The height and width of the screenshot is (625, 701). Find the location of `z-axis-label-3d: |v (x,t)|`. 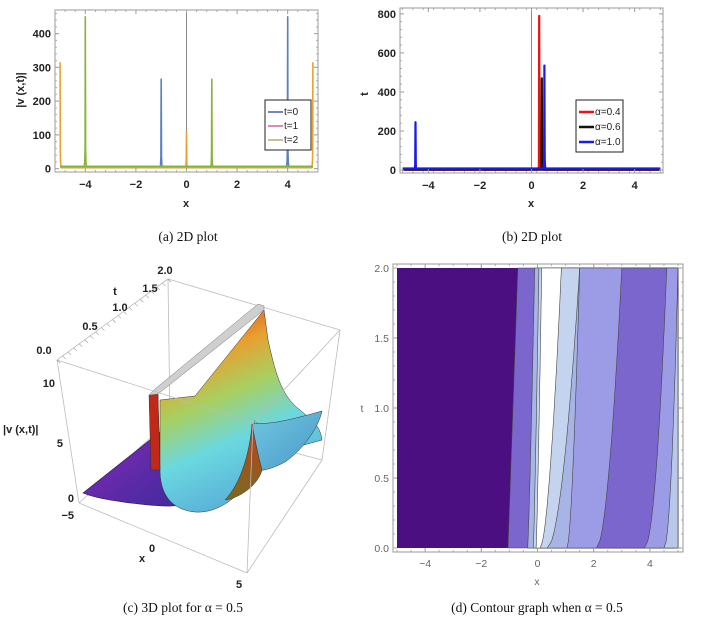

z-axis-label-3d: |v (x,t)| is located at coordinates (21, 430).